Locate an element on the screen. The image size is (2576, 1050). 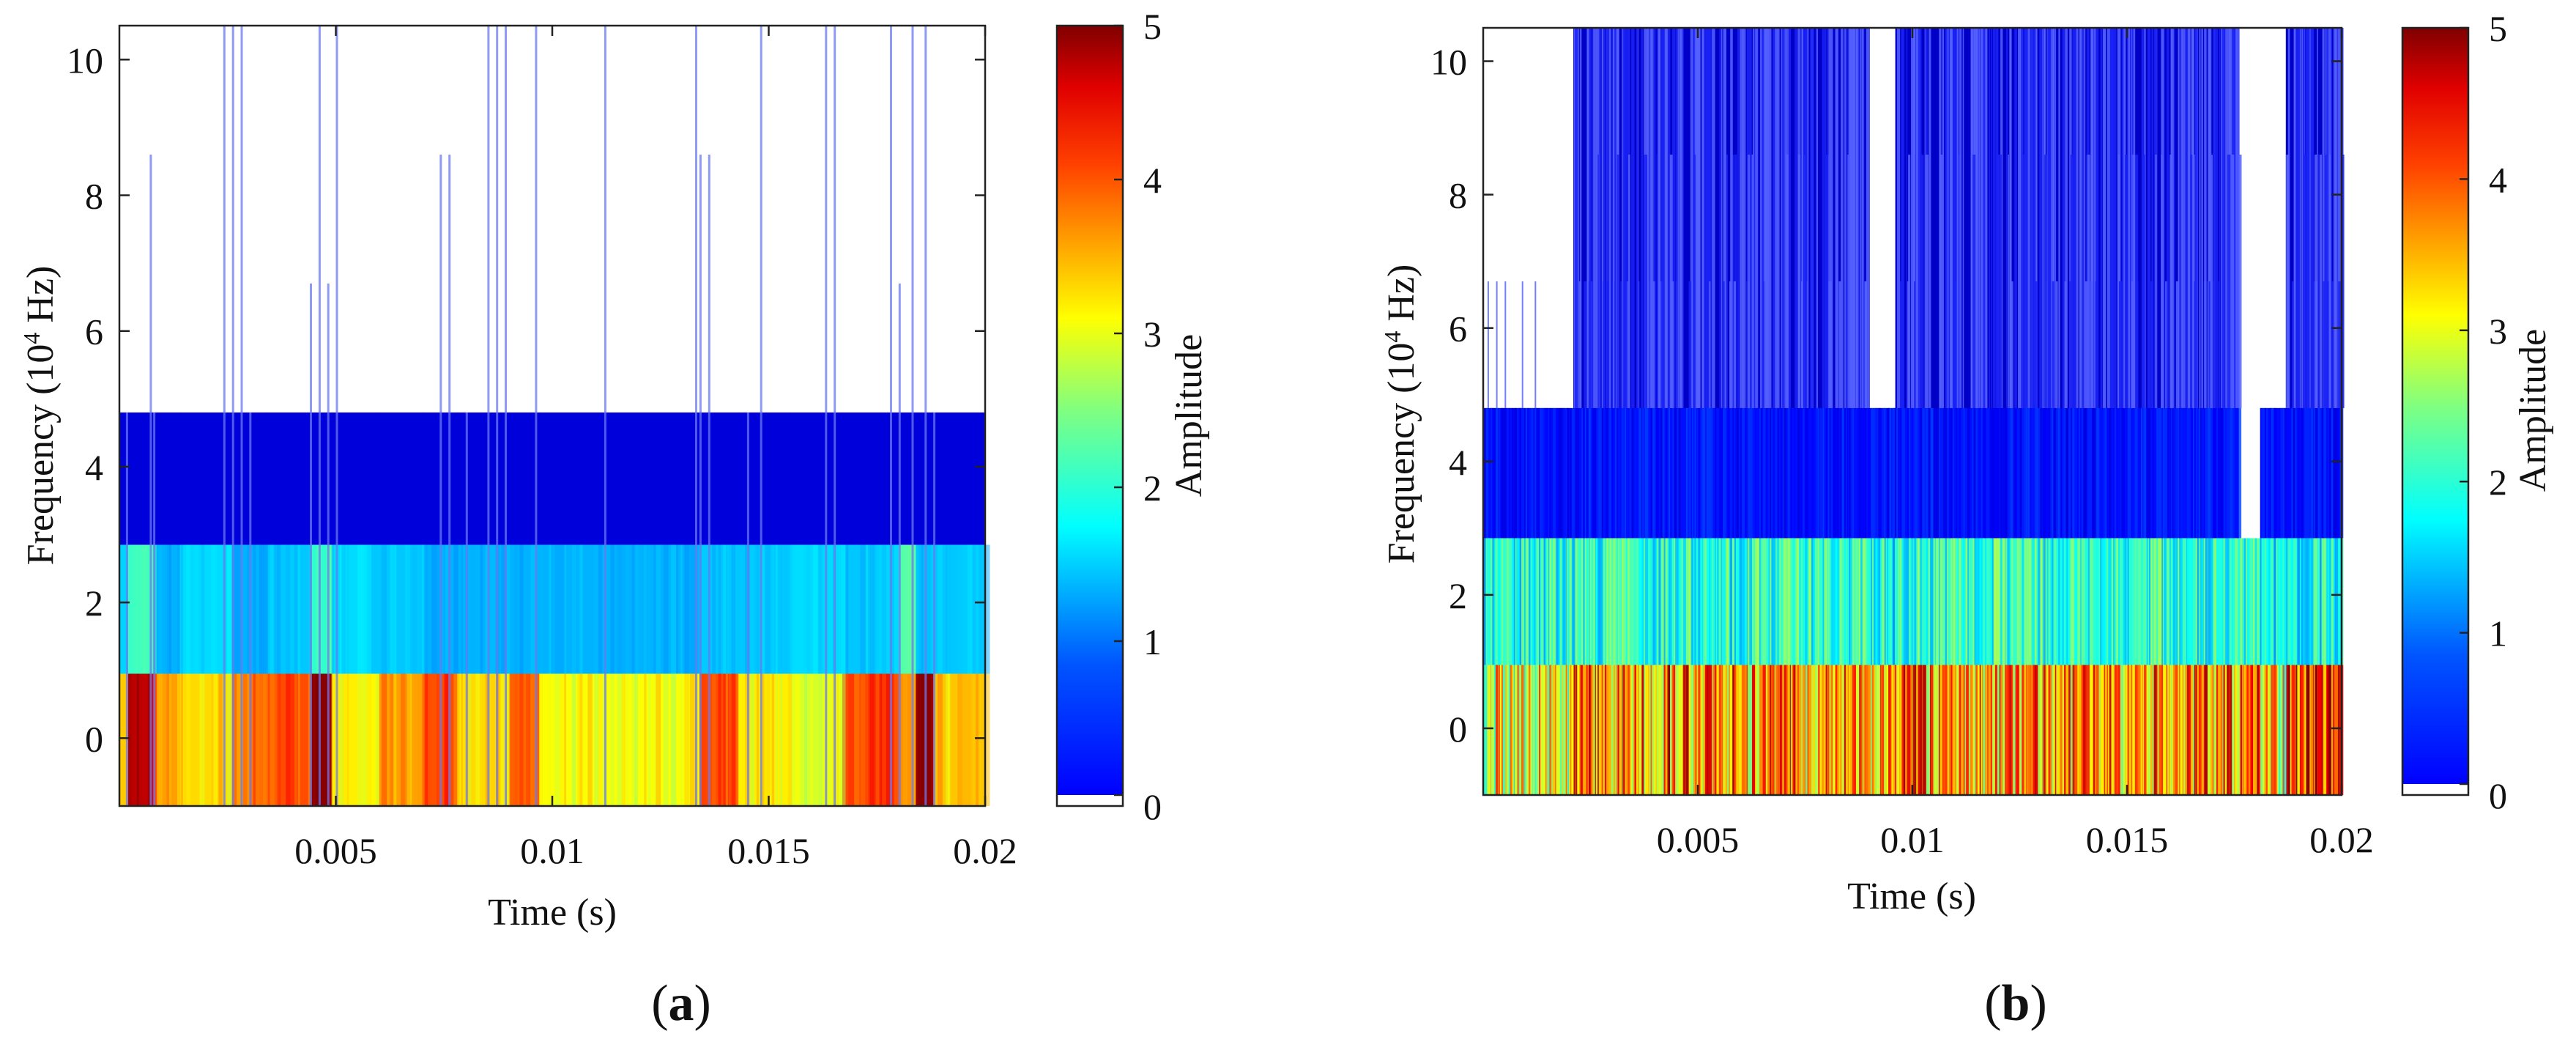
y-tick-label: 2 is located at coordinates (1458, 595).